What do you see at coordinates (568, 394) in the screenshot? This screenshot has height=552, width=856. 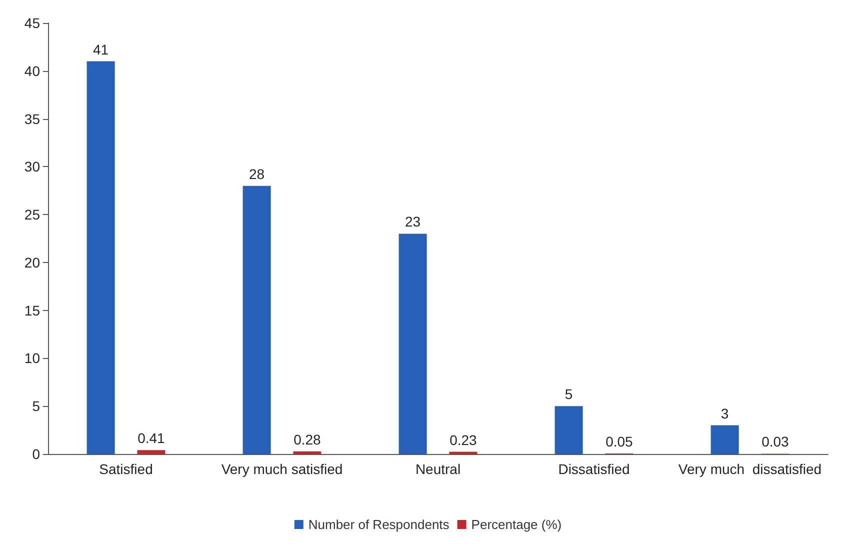 I see `data-label: 5` at bounding box center [568, 394].